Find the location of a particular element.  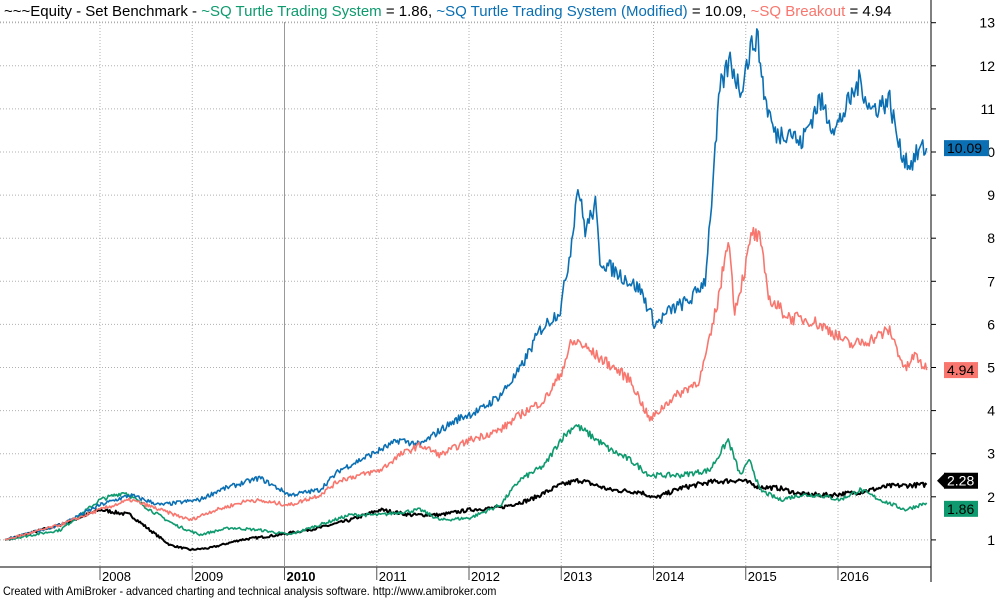

y-tick-label: 13 is located at coordinates (987, 23).